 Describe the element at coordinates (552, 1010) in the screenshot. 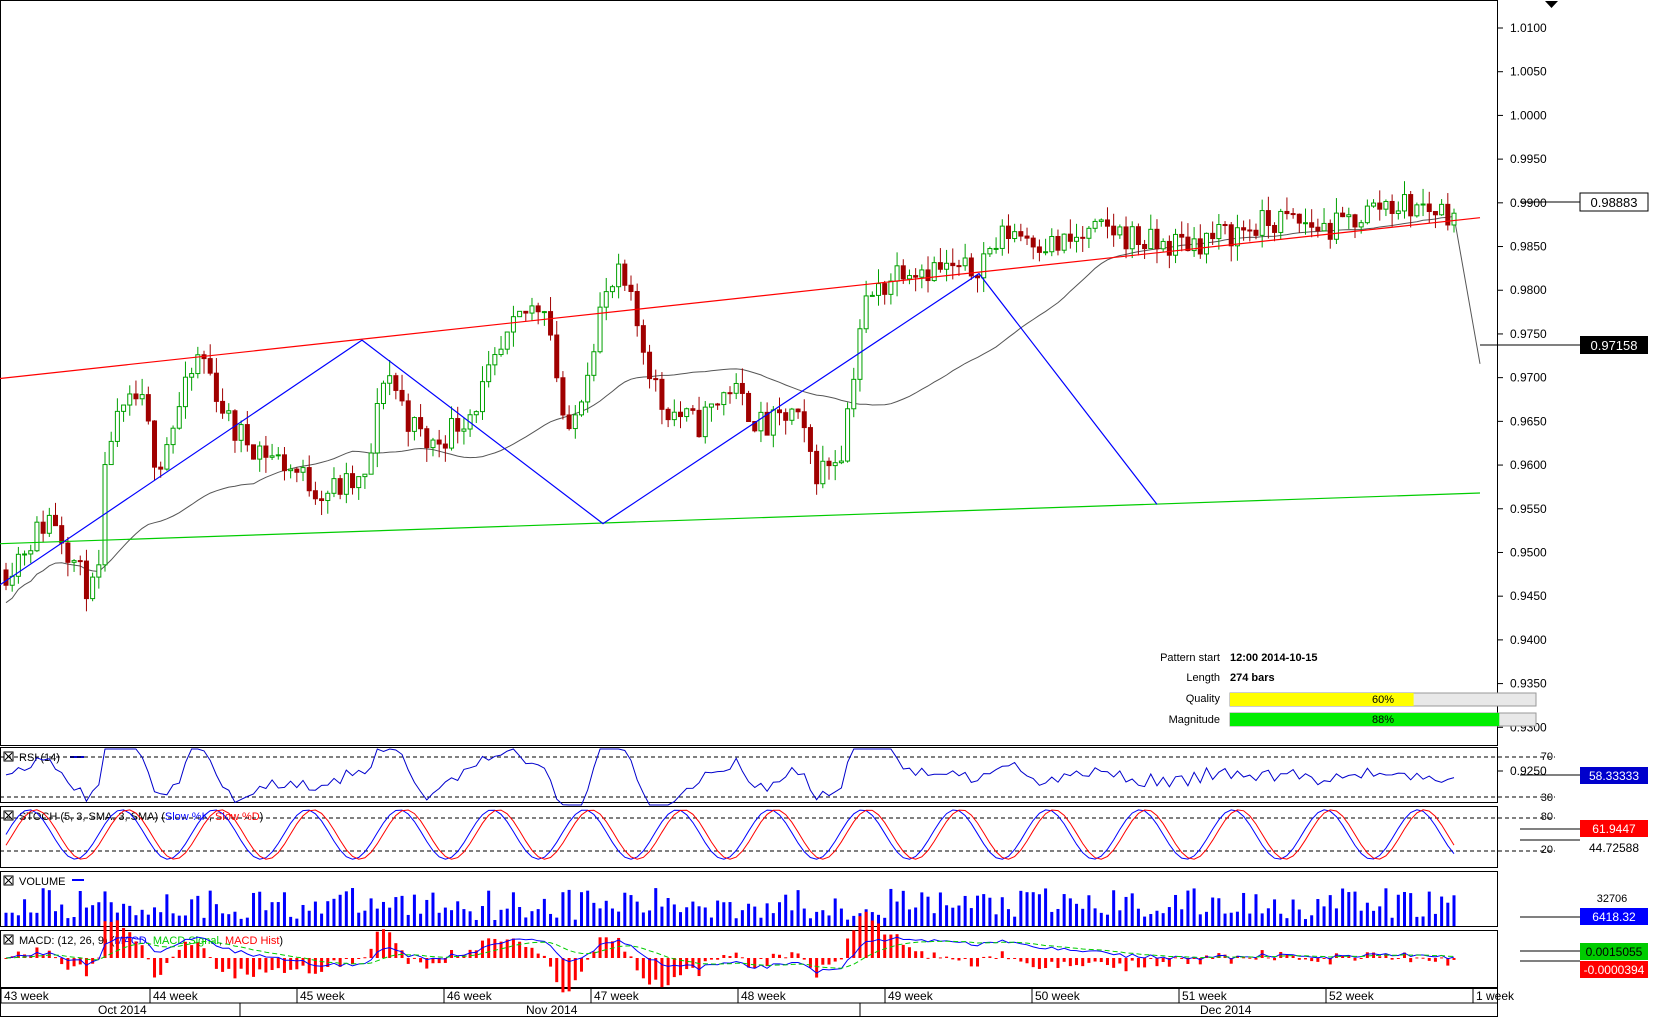

I see `month-tick-label: Nov 2014` at that location.